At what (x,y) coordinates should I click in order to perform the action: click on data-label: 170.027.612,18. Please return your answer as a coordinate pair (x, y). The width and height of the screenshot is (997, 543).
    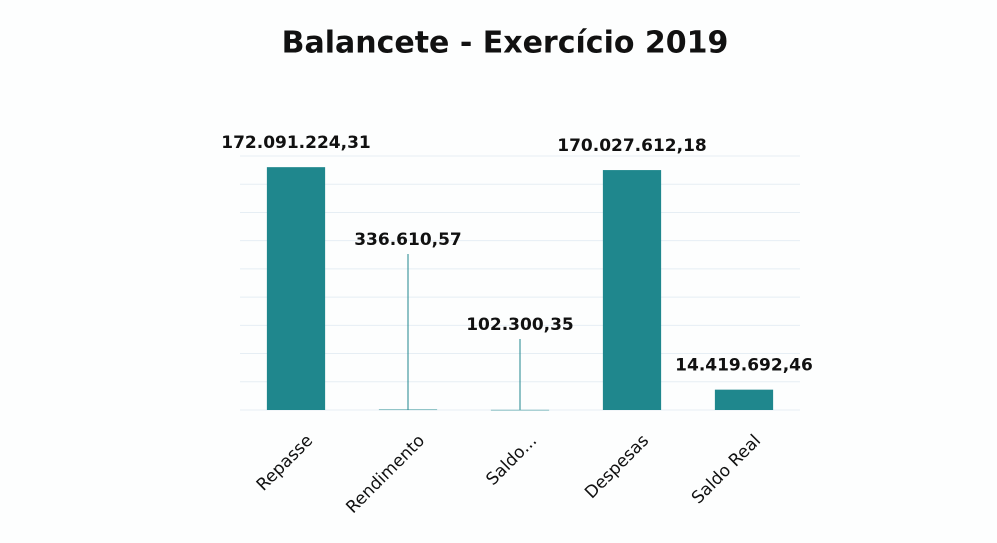
    Looking at the image, I should click on (632, 146).